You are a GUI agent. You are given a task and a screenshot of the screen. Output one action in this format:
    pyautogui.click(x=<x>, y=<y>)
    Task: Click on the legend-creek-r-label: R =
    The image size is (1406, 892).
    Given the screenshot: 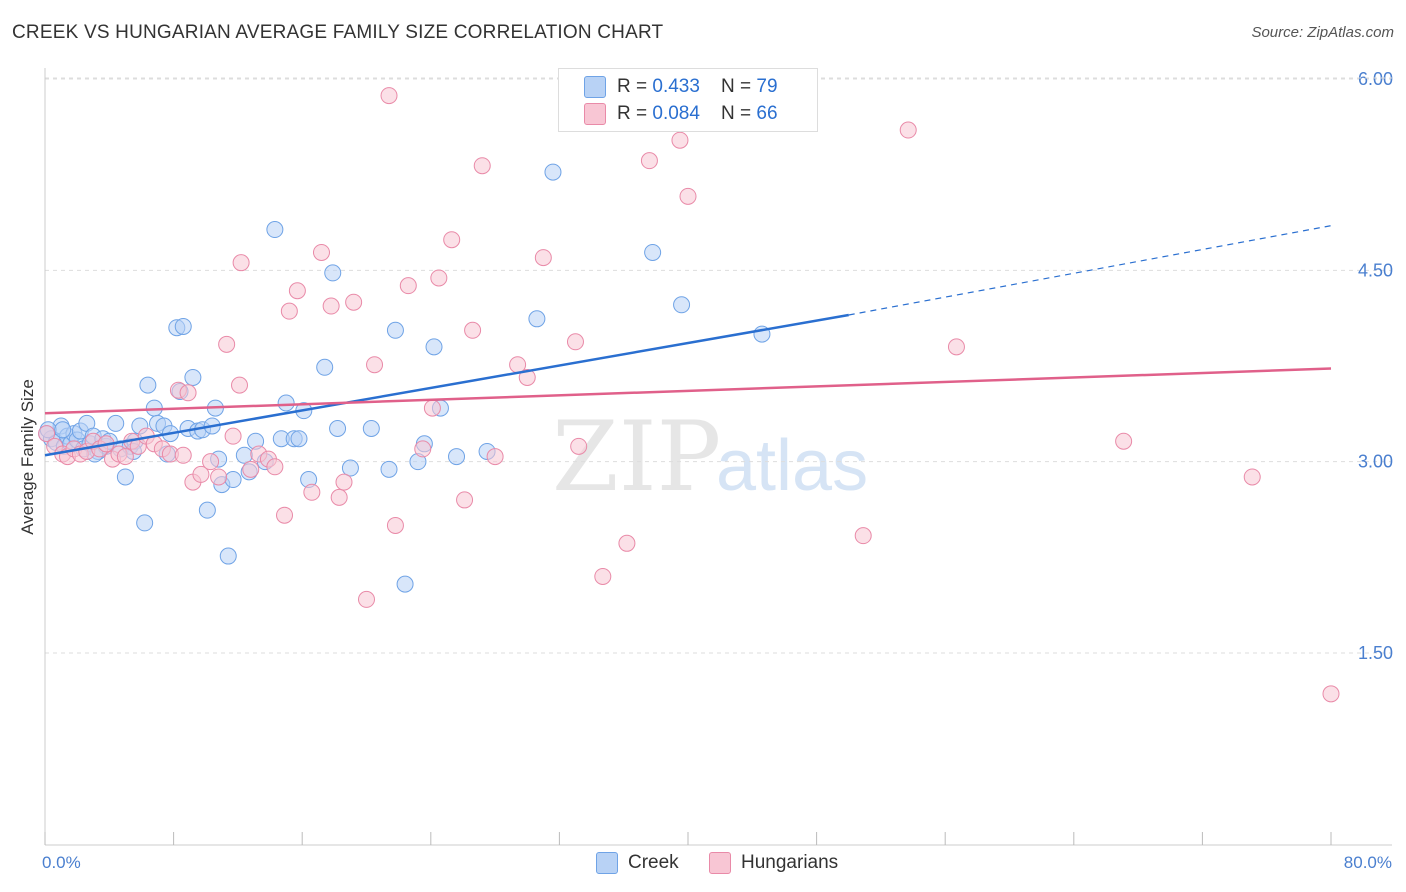 What is the action you would take?
    pyautogui.click(x=635, y=86)
    